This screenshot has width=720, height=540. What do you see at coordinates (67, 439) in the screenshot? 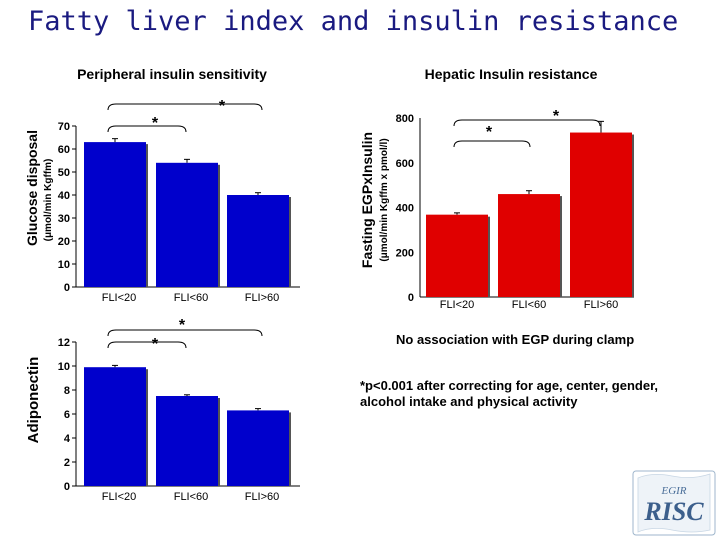
I see `chart-2-ytick-label: 4` at bounding box center [67, 439].